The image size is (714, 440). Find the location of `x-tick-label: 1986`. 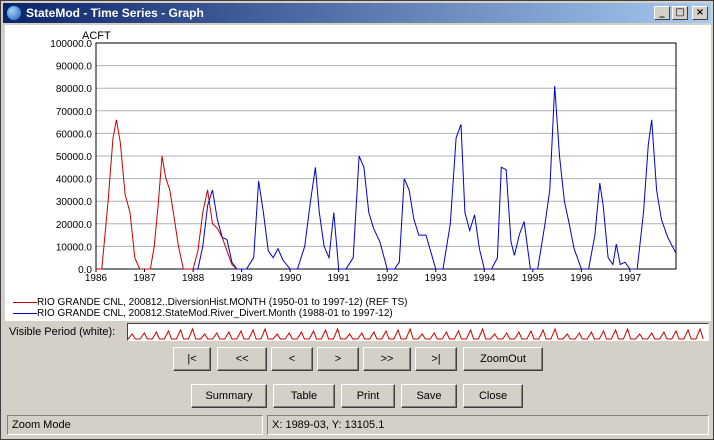

x-tick-label: 1986 is located at coordinates (96, 278).